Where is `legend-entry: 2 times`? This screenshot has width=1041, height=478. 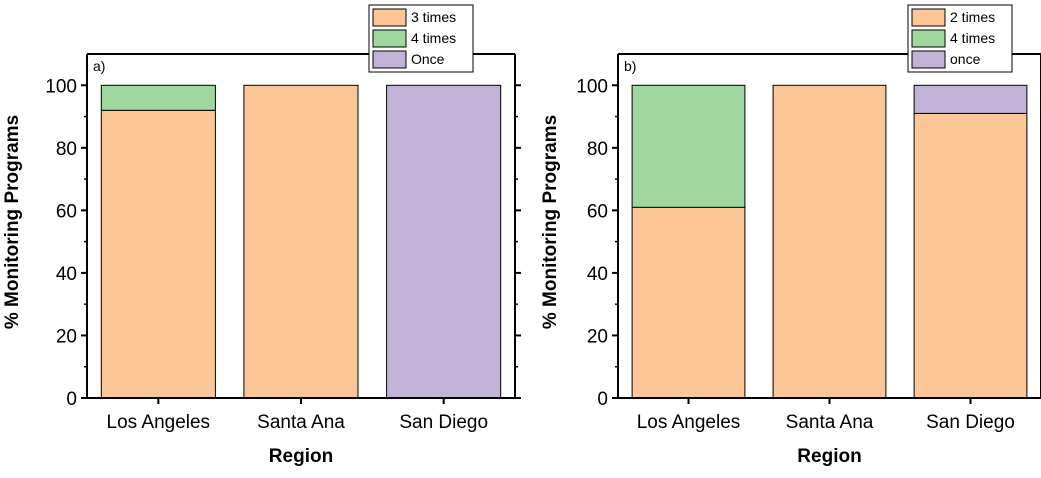
legend-entry: 2 times is located at coordinates (972, 17).